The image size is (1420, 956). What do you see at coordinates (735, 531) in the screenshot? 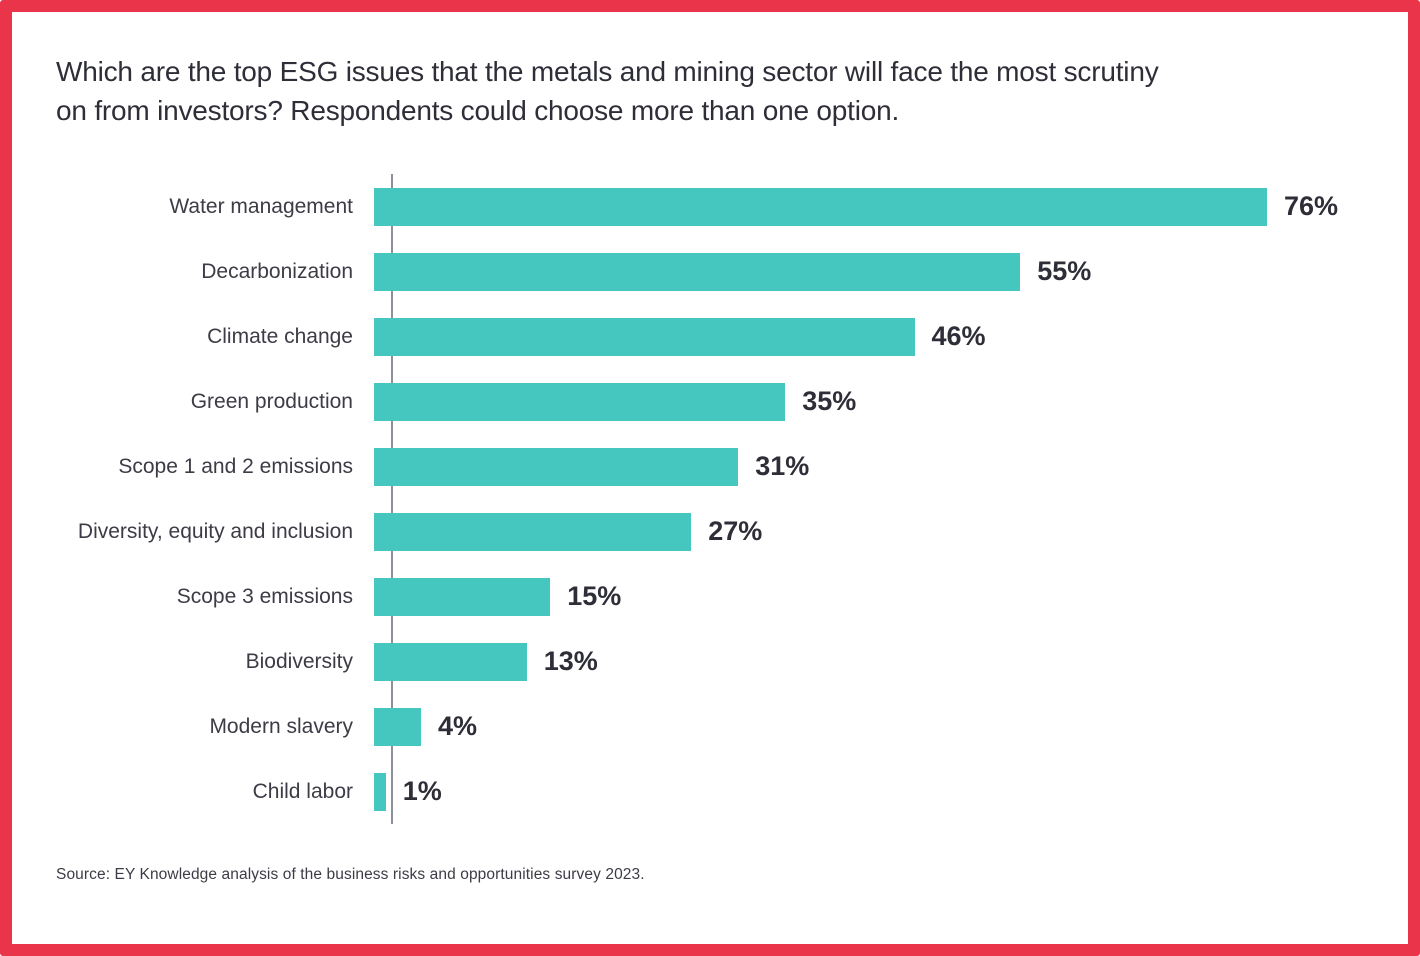
I see `value-label: 27%` at bounding box center [735, 531].